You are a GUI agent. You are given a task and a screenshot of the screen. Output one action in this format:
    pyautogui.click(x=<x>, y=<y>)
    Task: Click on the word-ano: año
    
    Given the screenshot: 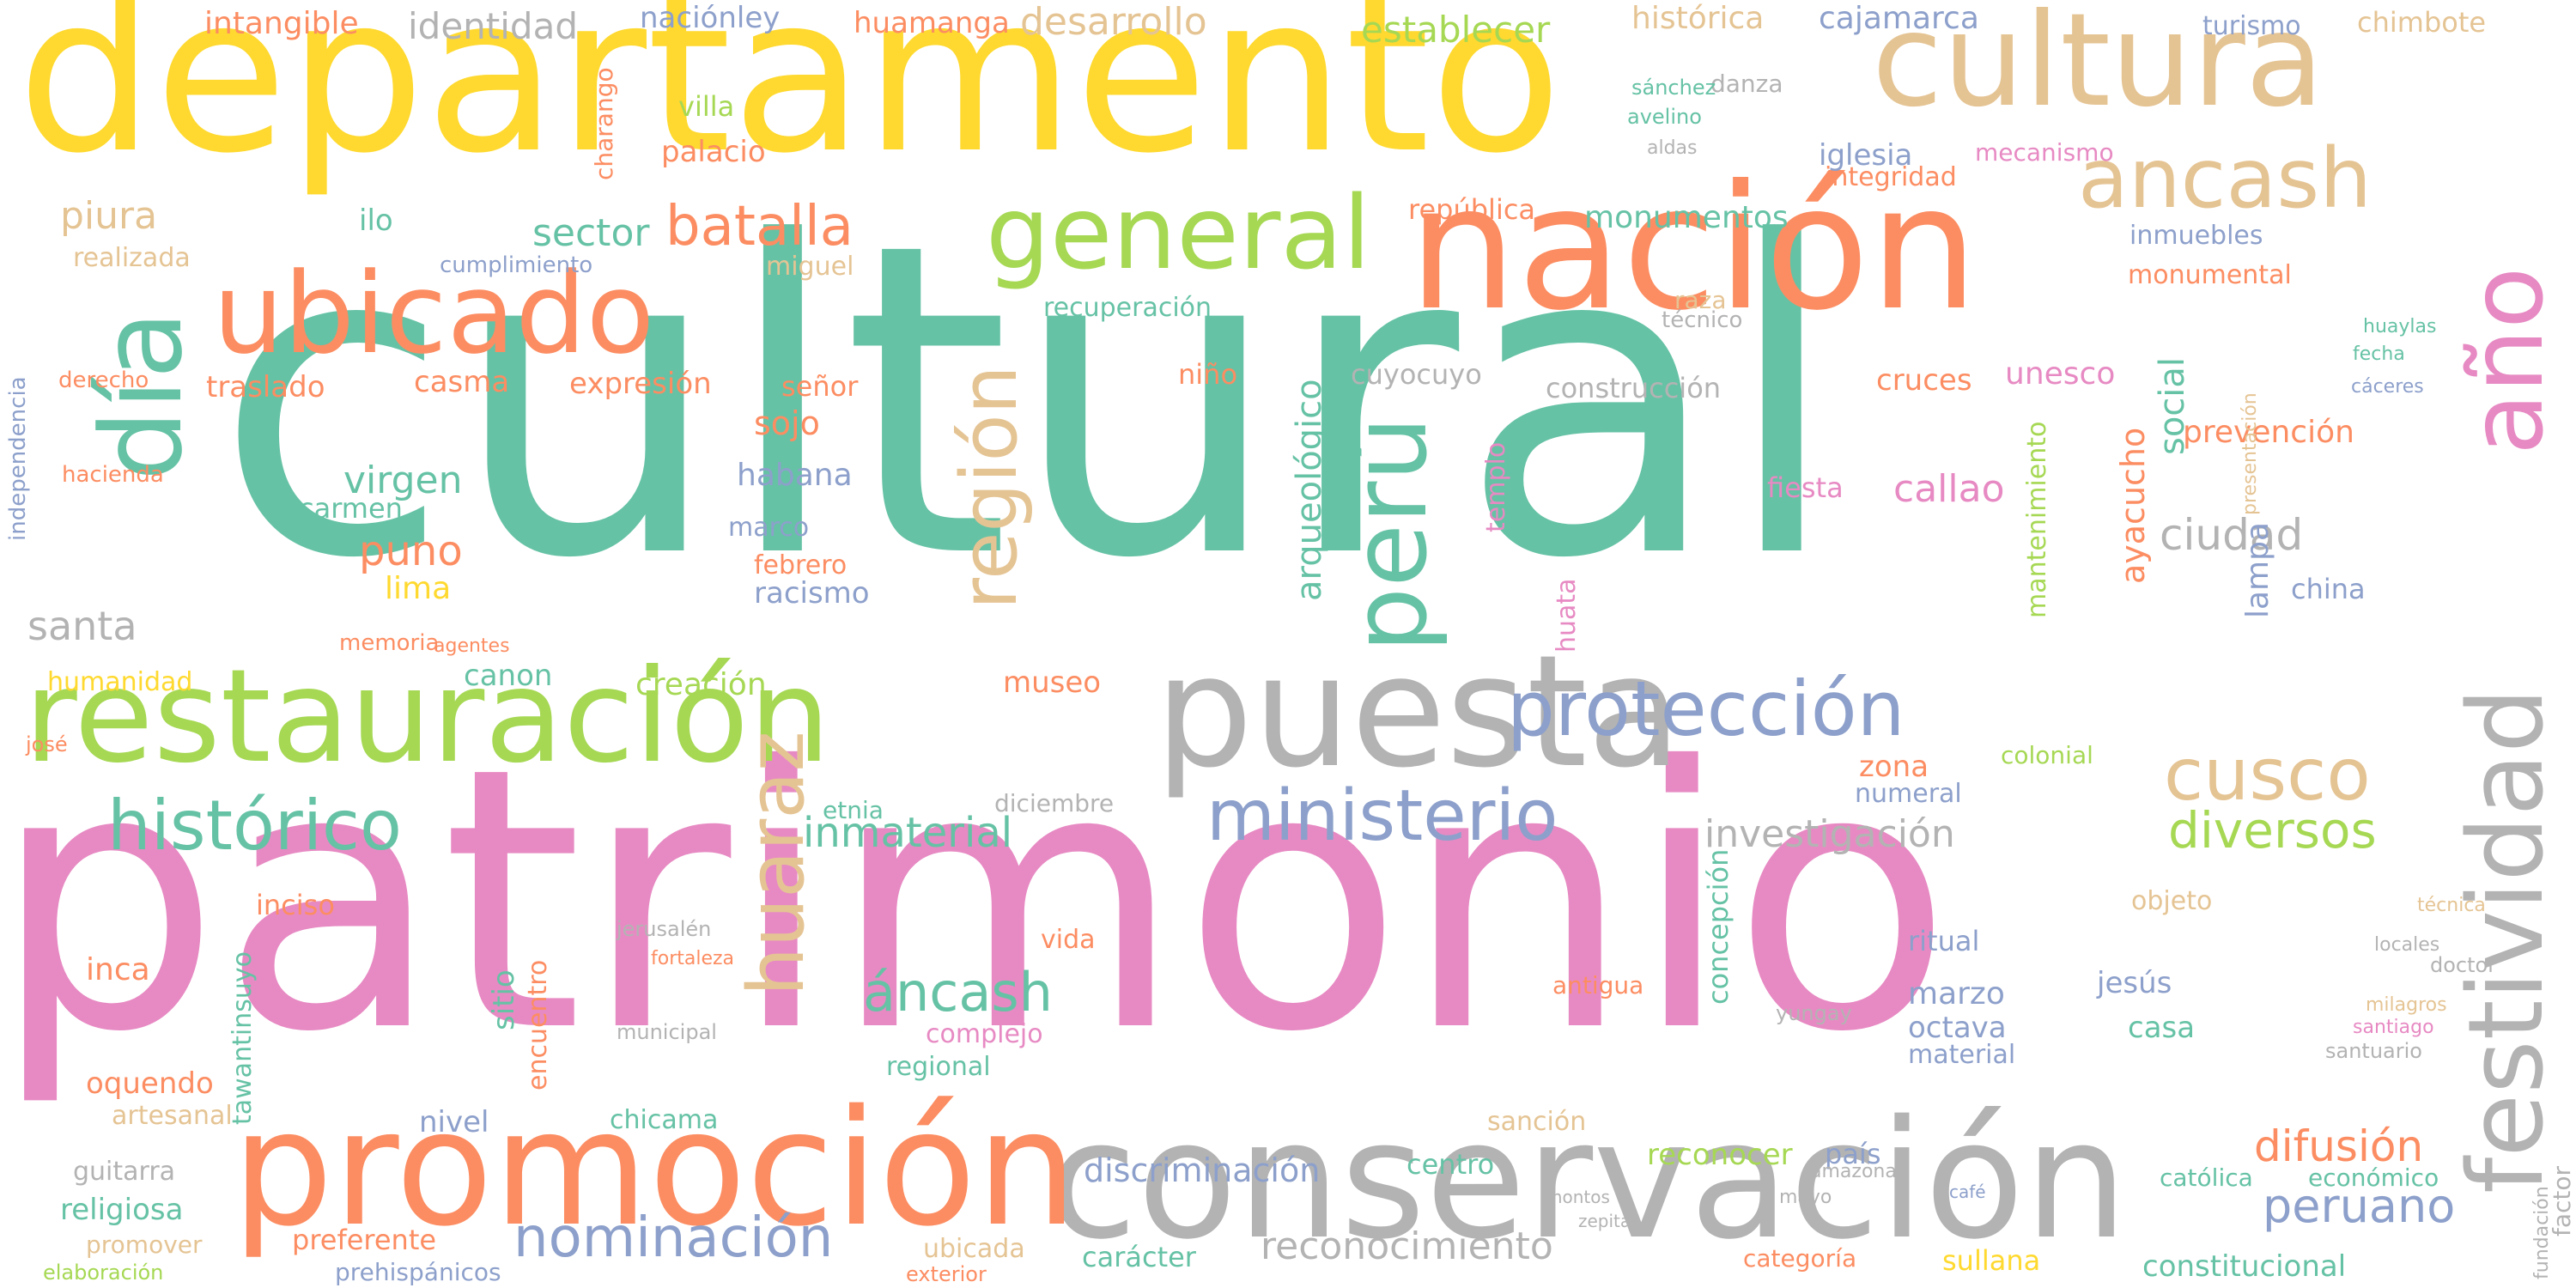 What is the action you would take?
    pyautogui.click(x=2507, y=360)
    